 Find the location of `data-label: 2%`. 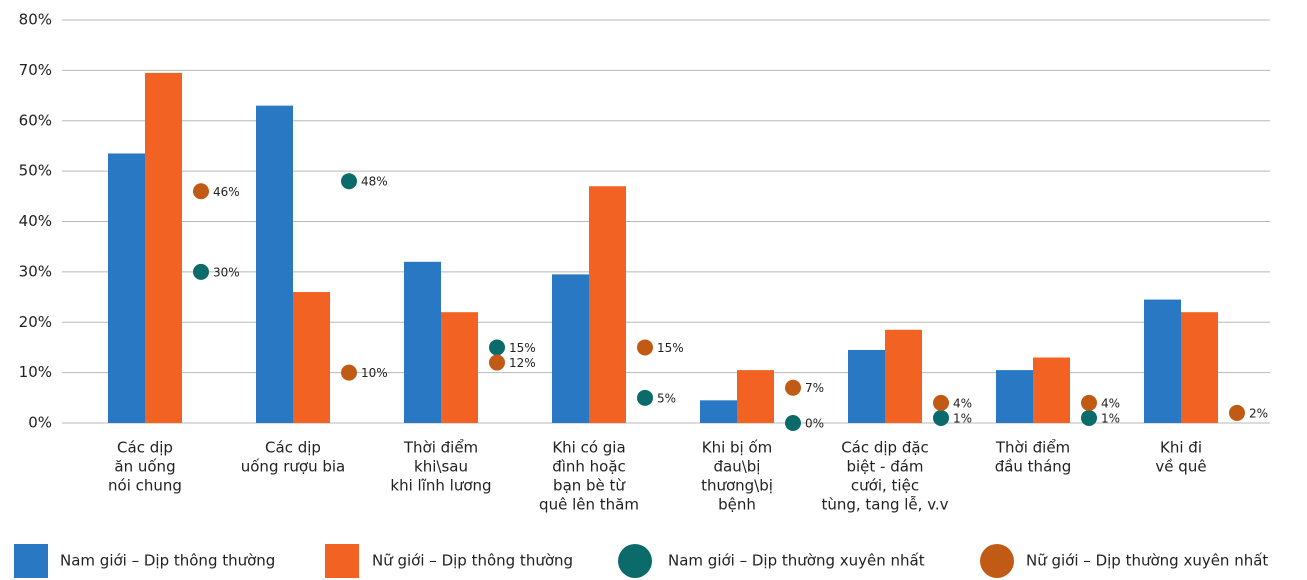

data-label: 2% is located at coordinates (1258, 413).